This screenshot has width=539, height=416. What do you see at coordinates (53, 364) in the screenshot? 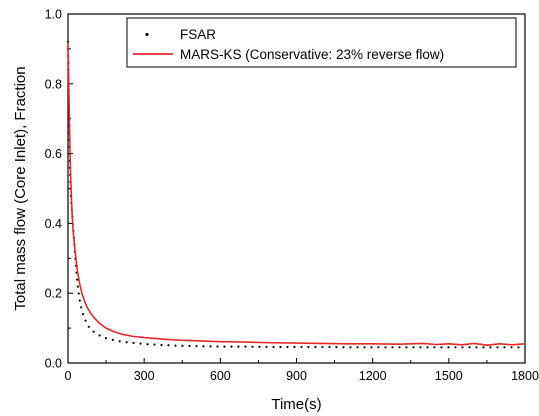
I see `y-tick-label: 0.0` at bounding box center [53, 364].